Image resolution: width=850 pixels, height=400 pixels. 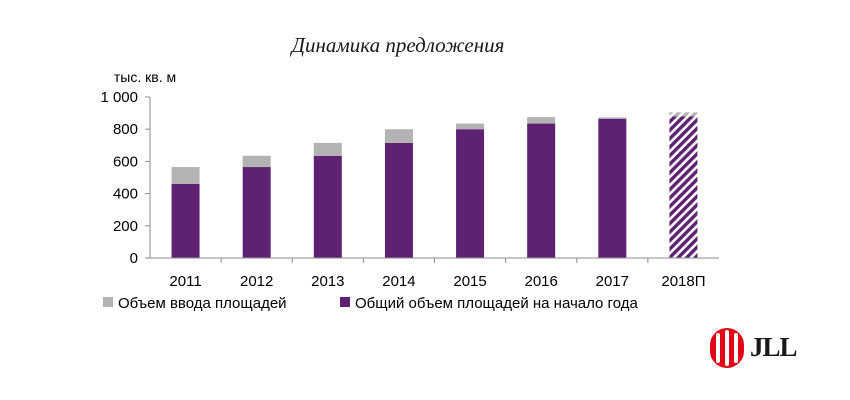 What do you see at coordinates (256, 281) in the screenshot?
I see `x-tick-label: 2012` at bounding box center [256, 281].